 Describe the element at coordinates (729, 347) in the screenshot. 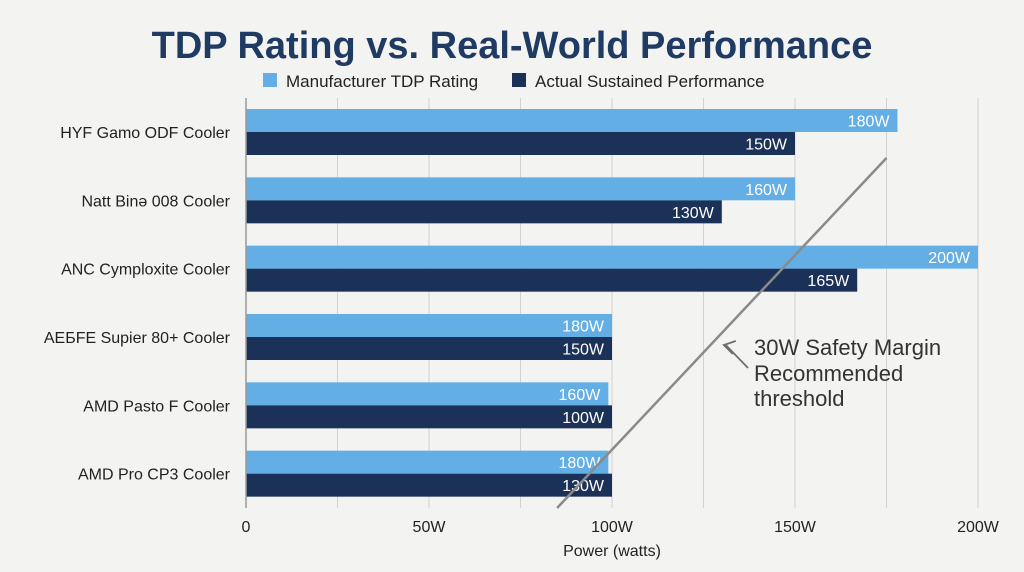

I see `annotation-arrow-head` at that location.